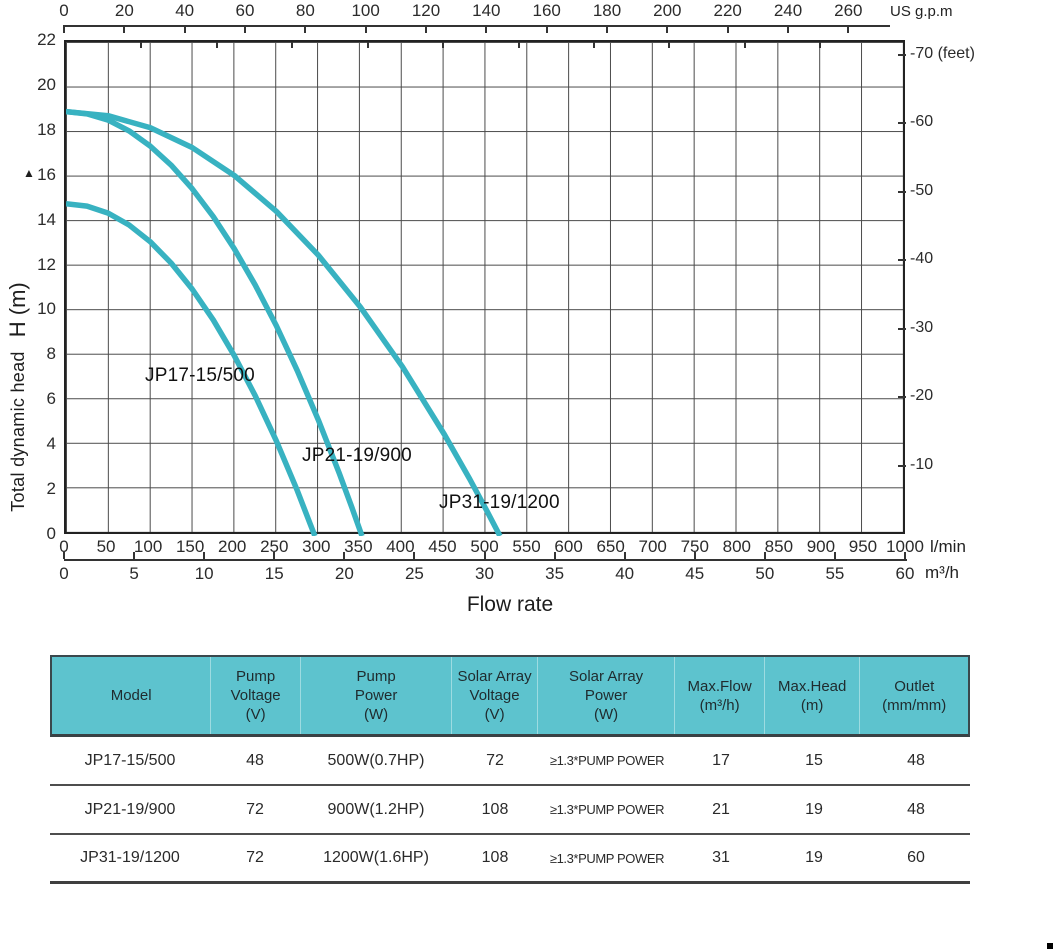 The image size is (1056, 951). I want to click on m3h-tick-label: 25, so click(414, 573).